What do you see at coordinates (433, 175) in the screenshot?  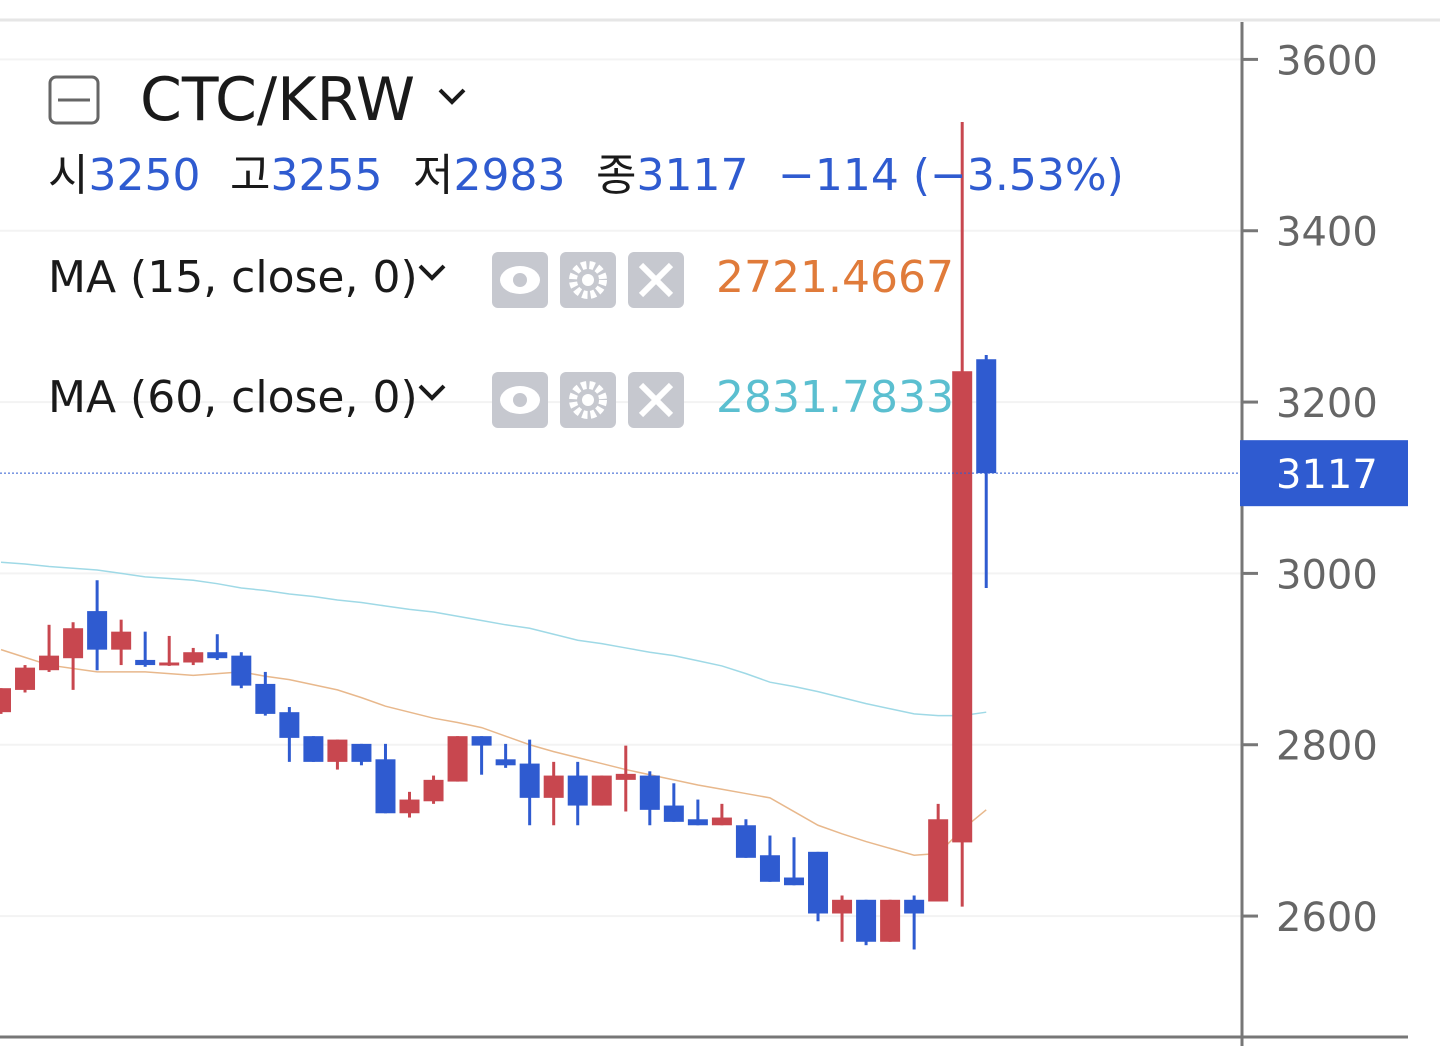 I see `ohlc-label: 저` at bounding box center [433, 175].